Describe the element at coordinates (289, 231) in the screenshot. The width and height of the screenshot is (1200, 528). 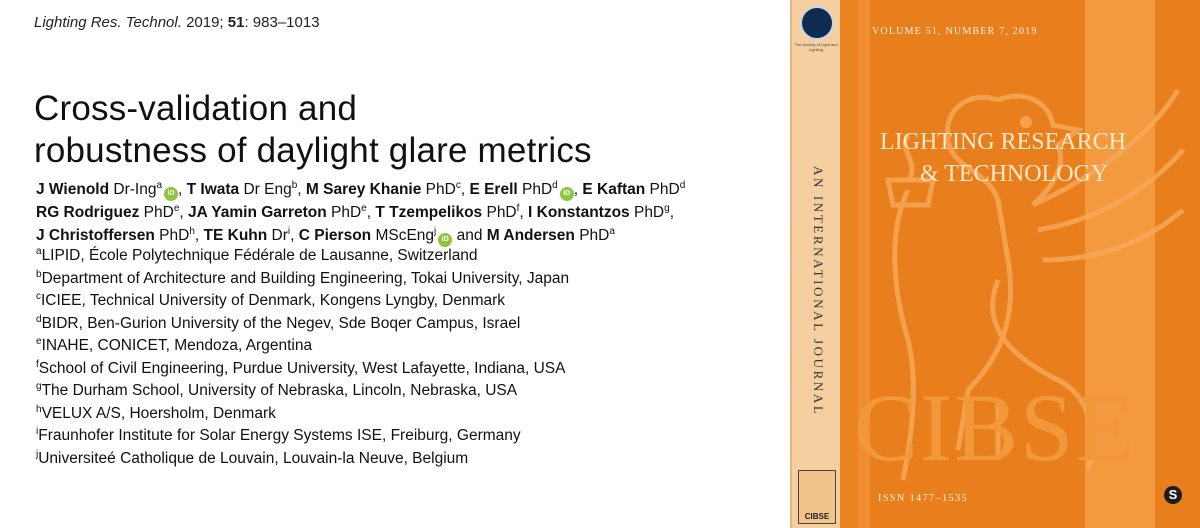
I see `author-affiliation-marker: i` at that location.